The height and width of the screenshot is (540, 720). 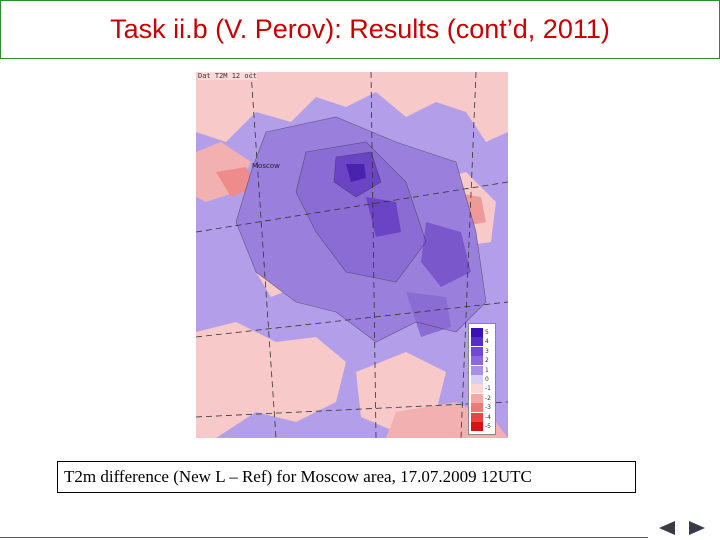 What do you see at coordinates (488, 398) in the screenshot?
I see `legend-label: -2` at bounding box center [488, 398].